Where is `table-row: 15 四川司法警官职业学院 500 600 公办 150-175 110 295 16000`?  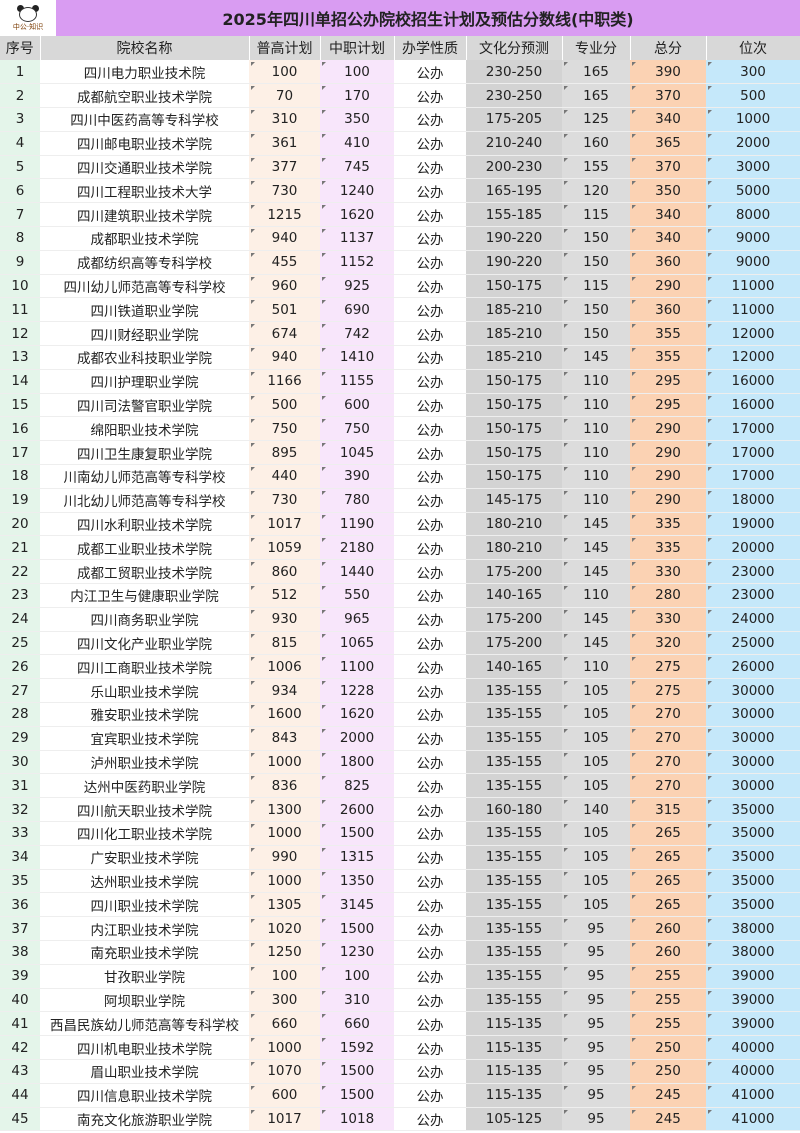 table-row: 15 四川司法警官职业学院 500 600 公办 150-175 110 295 16000 is located at coordinates (400, 405).